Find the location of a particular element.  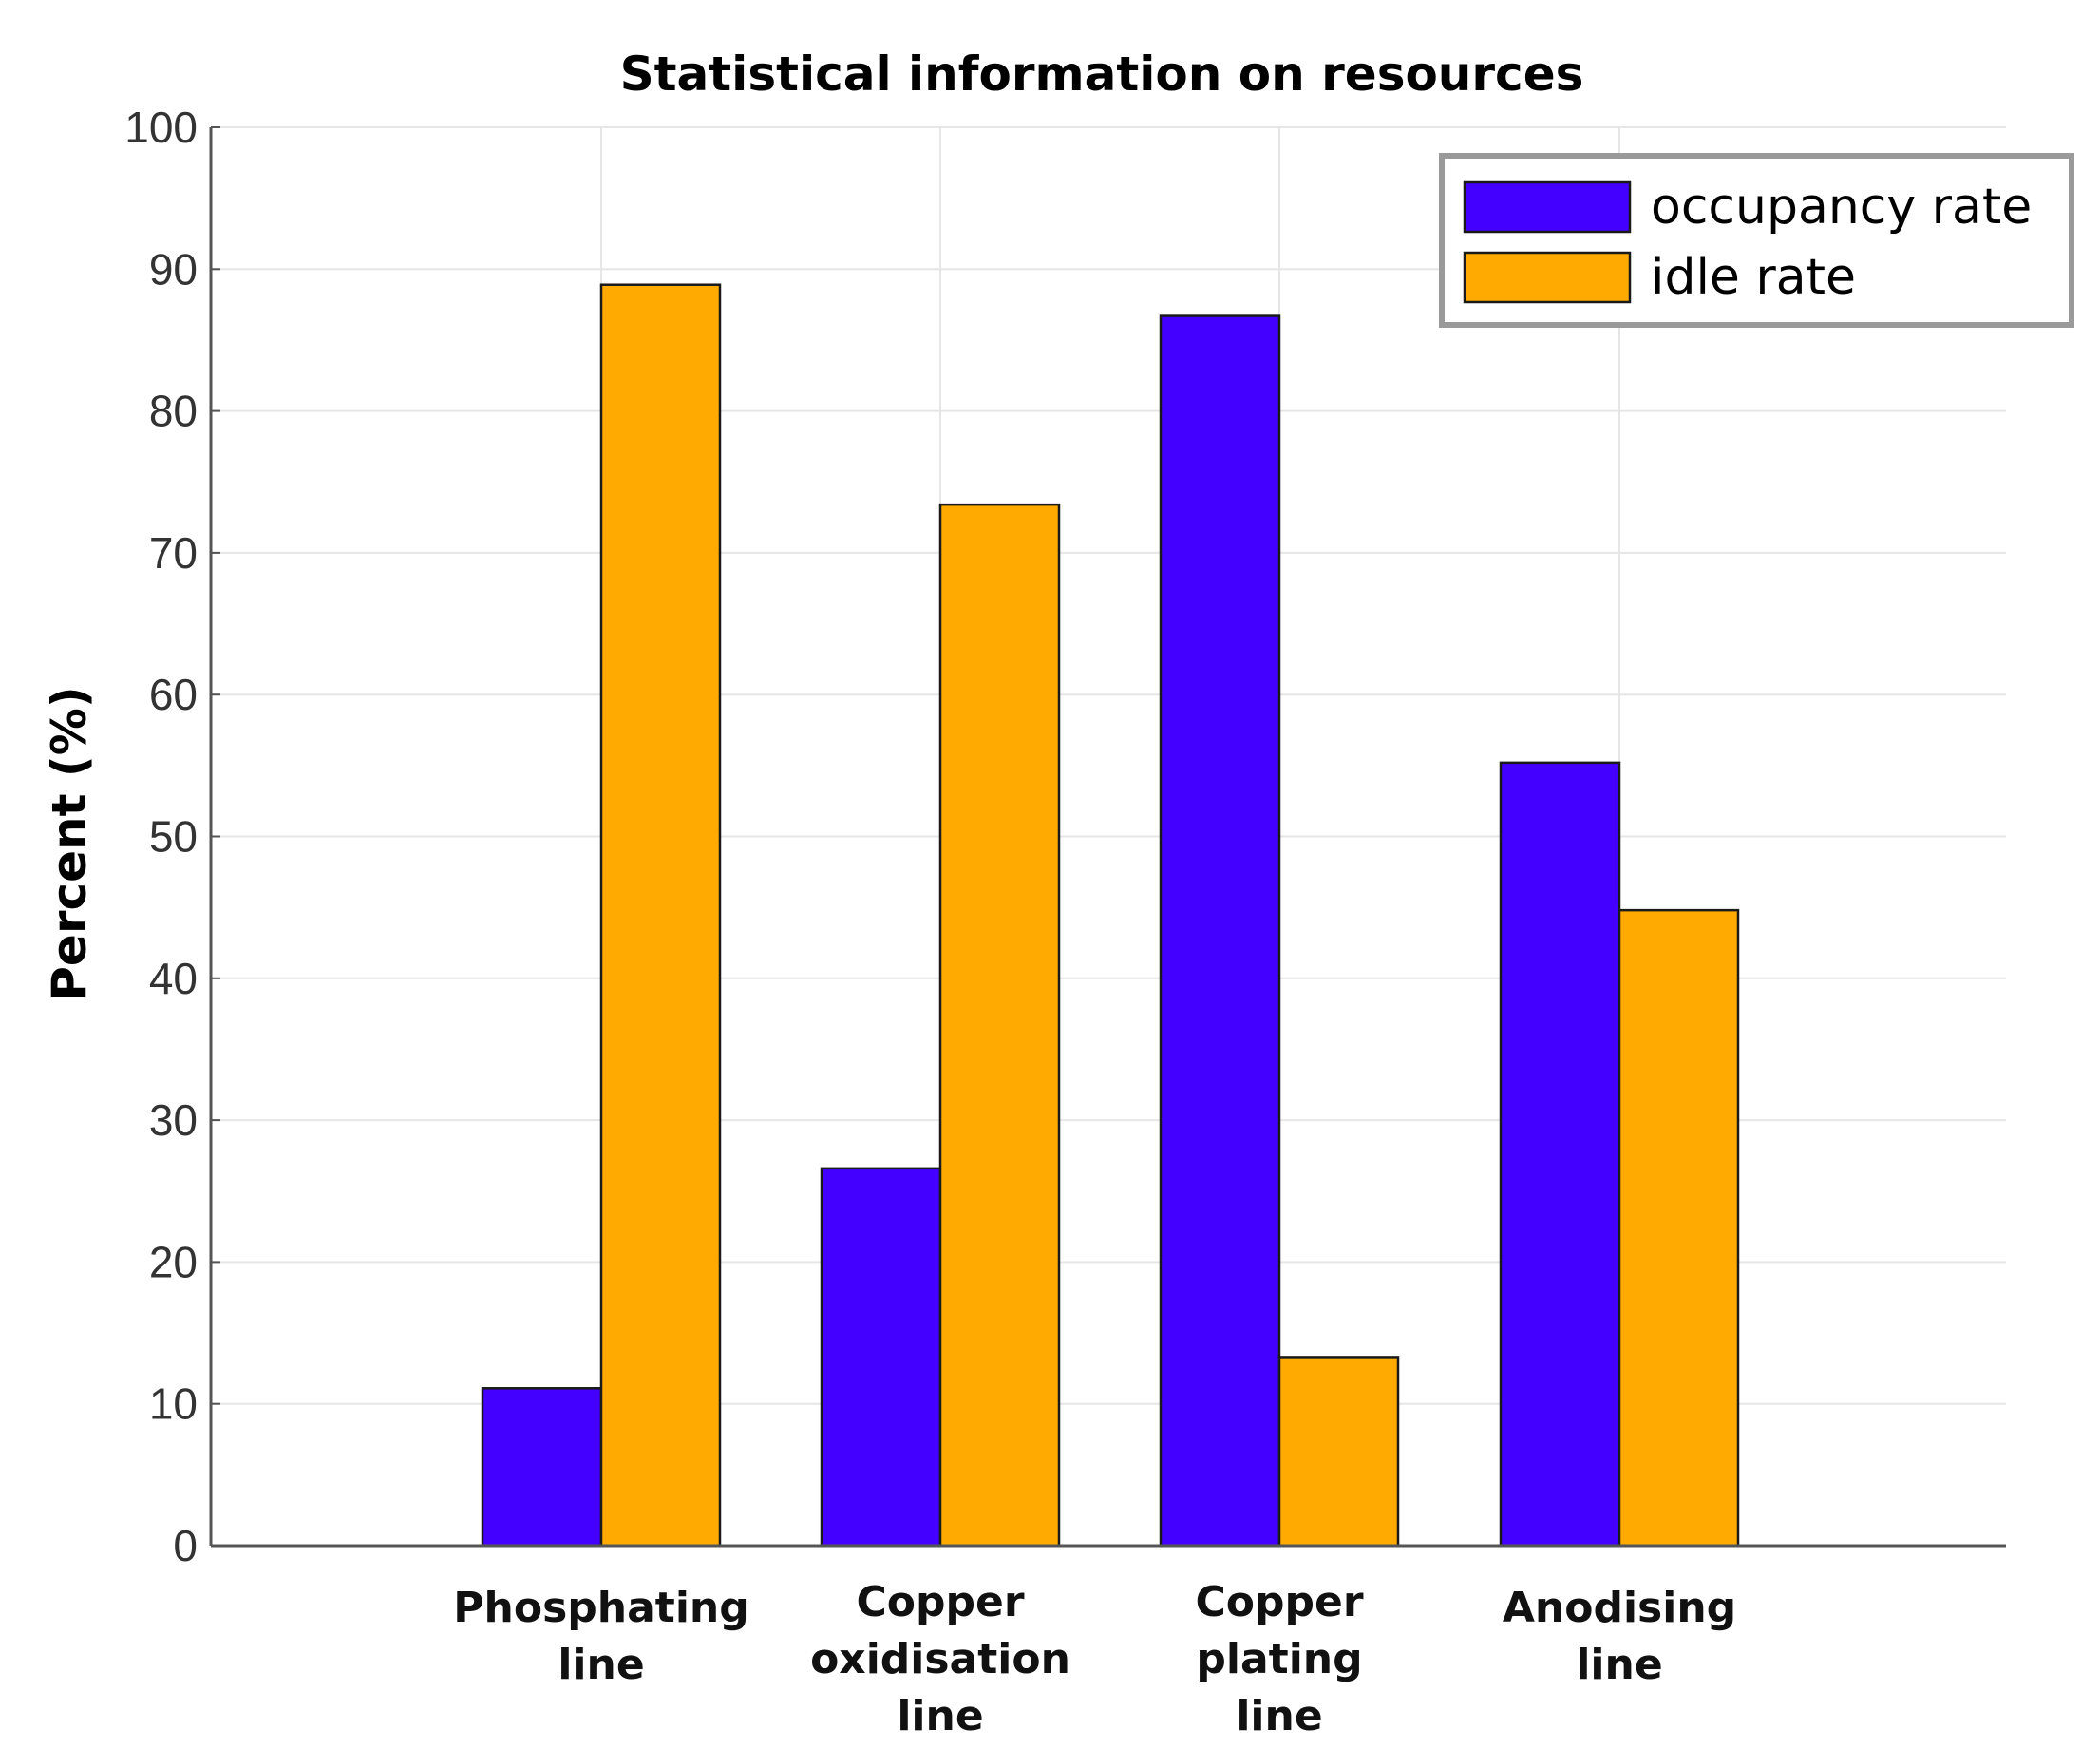

y-tick-label: 70 is located at coordinates (173, 553).